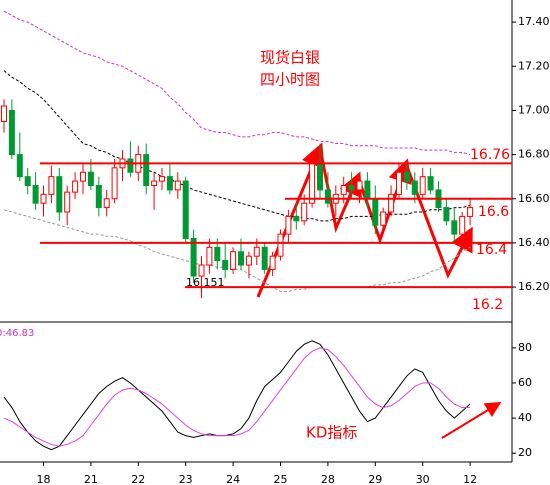 This screenshot has width=550, height=485. Describe the element at coordinates (525, 347) in the screenshot. I see `y-tick-label: 80` at that location.